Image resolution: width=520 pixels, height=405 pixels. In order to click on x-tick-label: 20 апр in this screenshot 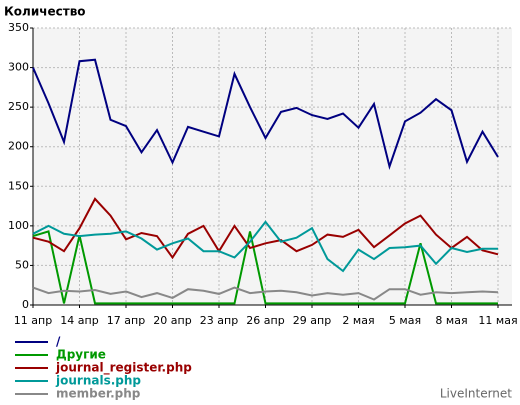, I will do `click(172, 320)`.